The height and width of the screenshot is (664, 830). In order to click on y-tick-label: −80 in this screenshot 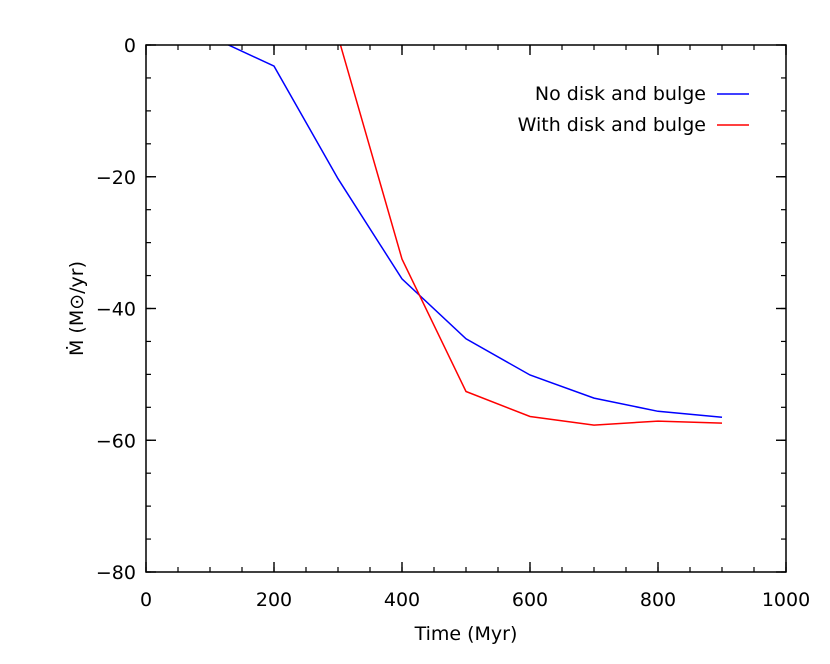, I will do `click(116, 573)`.